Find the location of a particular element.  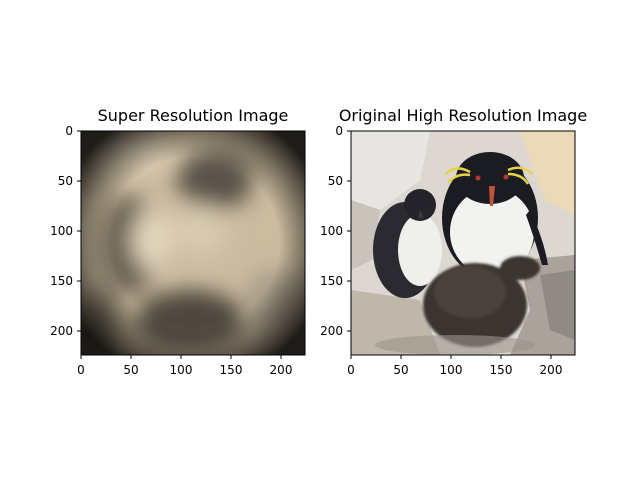

left-chick is located at coordinates (407, 243).